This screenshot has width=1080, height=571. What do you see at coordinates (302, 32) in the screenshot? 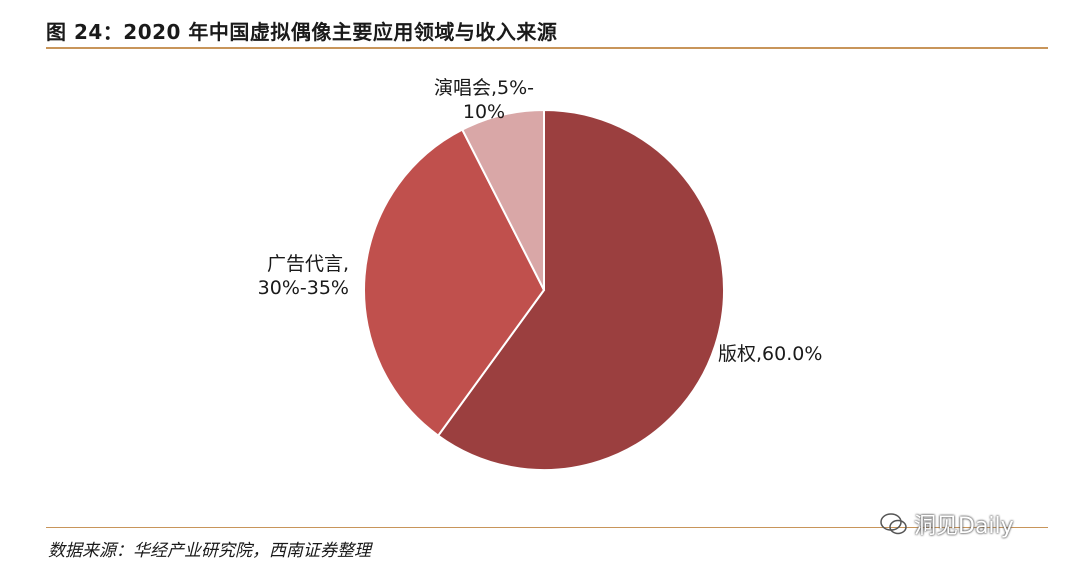
I see `figure-title: 图 24：2020 年中国虚拟偶像主要应用领域与收入来源` at bounding box center [302, 32].